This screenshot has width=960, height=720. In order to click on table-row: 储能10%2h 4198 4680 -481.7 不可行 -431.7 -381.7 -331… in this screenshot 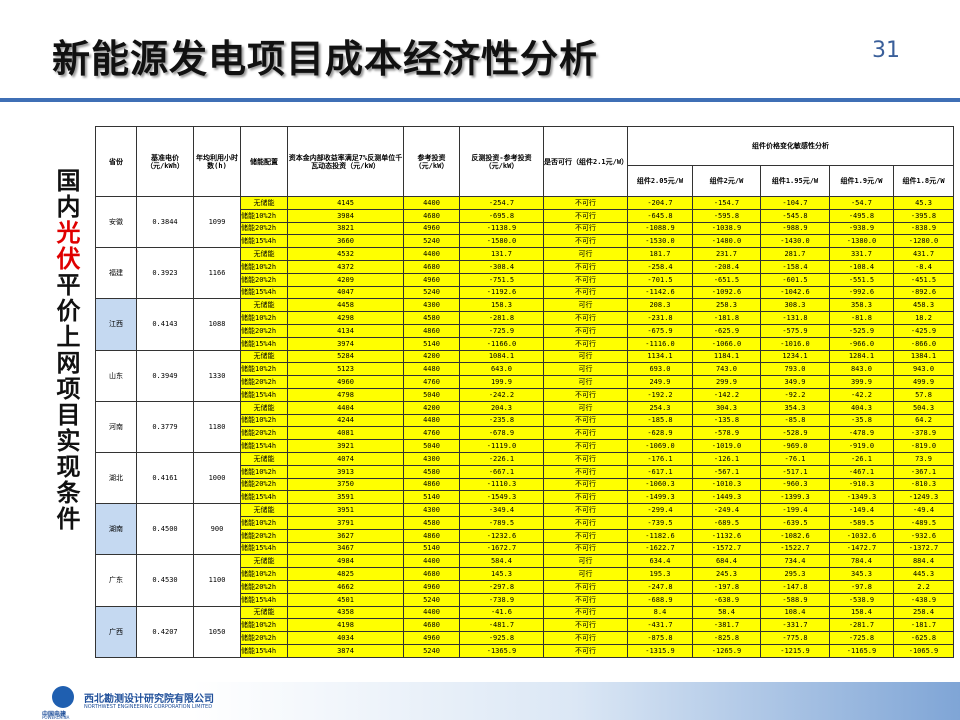, I will do `click(525, 625)`.